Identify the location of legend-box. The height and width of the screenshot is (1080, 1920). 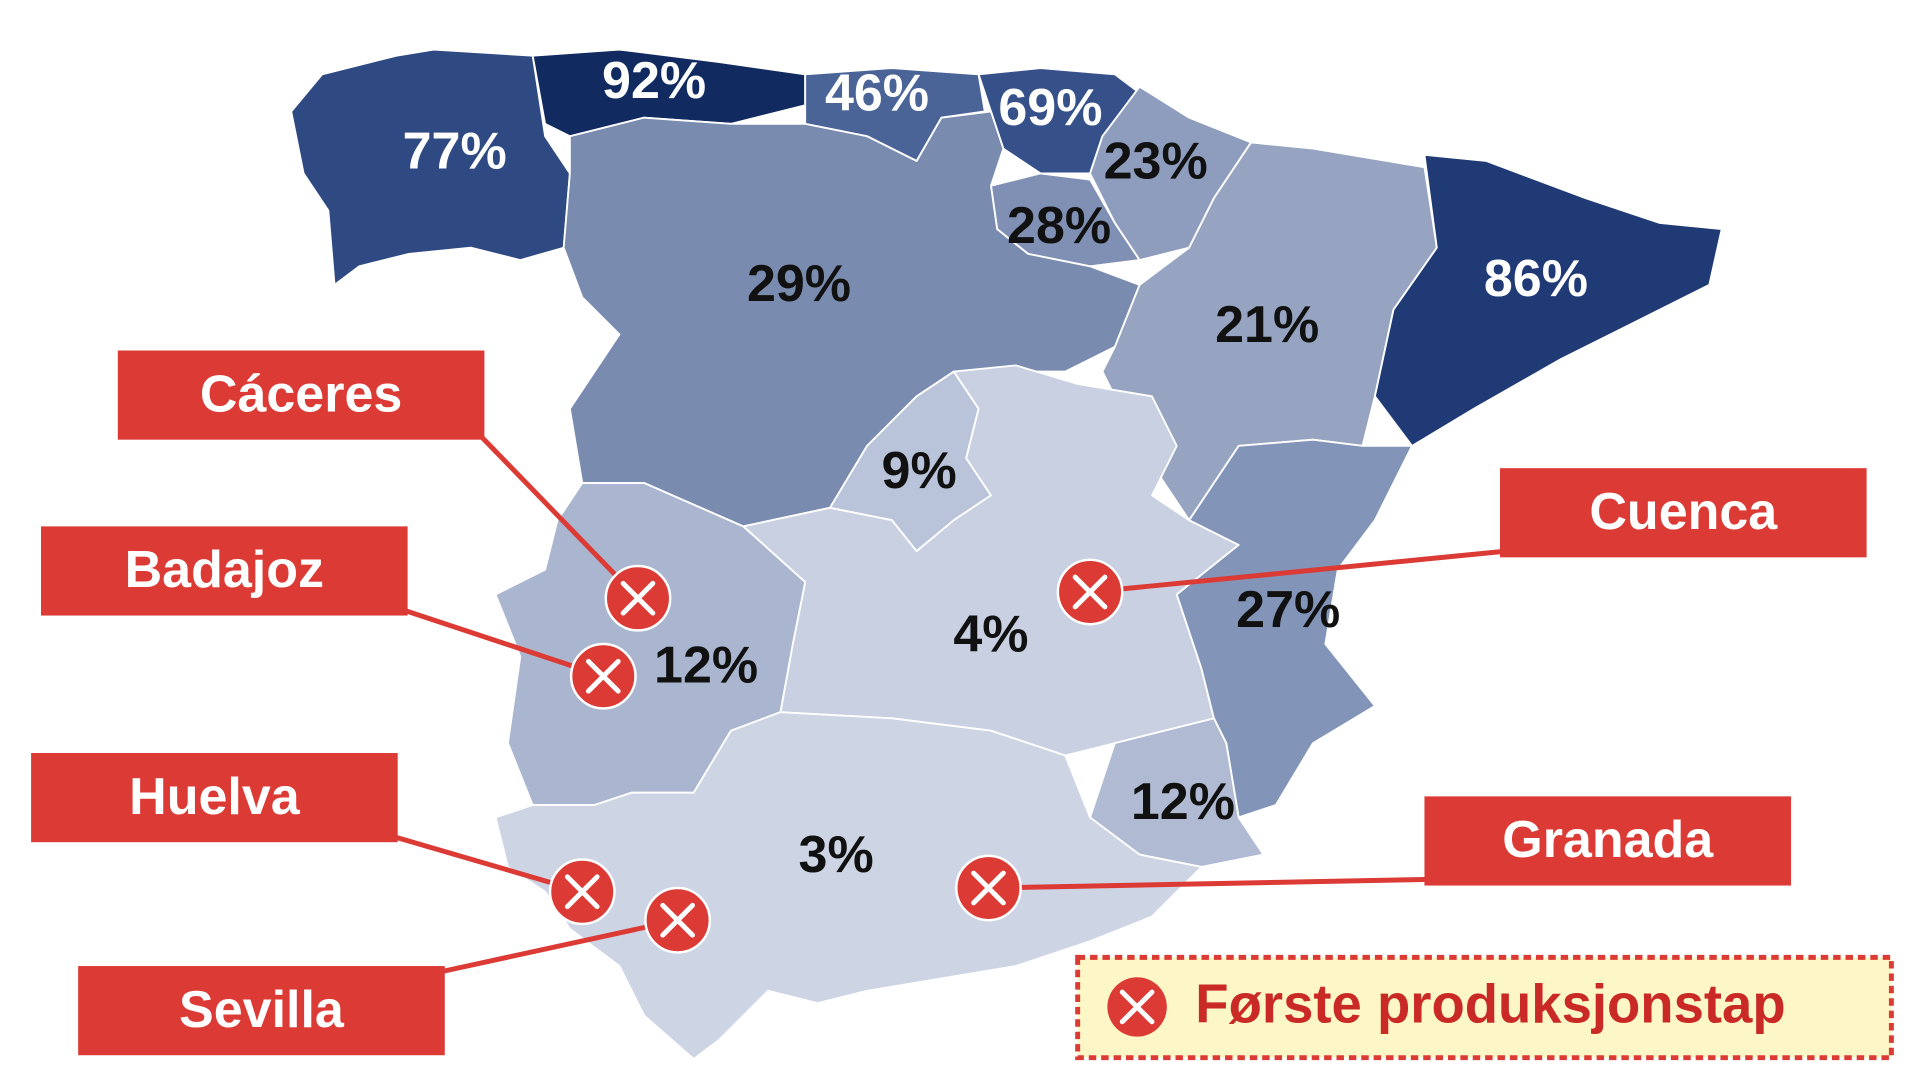
(1484, 1007).